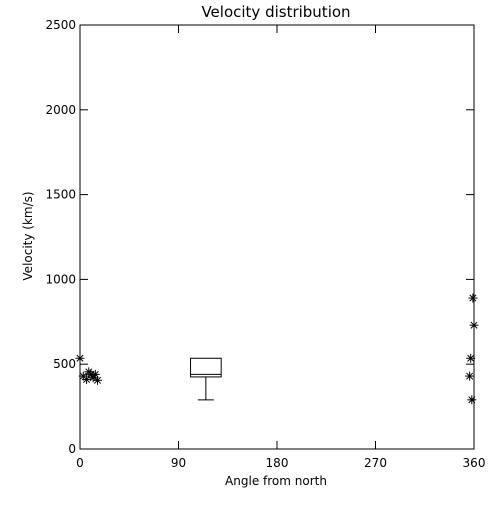 The height and width of the screenshot is (505, 500). I want to click on x-tick-label: 270, so click(375, 463).